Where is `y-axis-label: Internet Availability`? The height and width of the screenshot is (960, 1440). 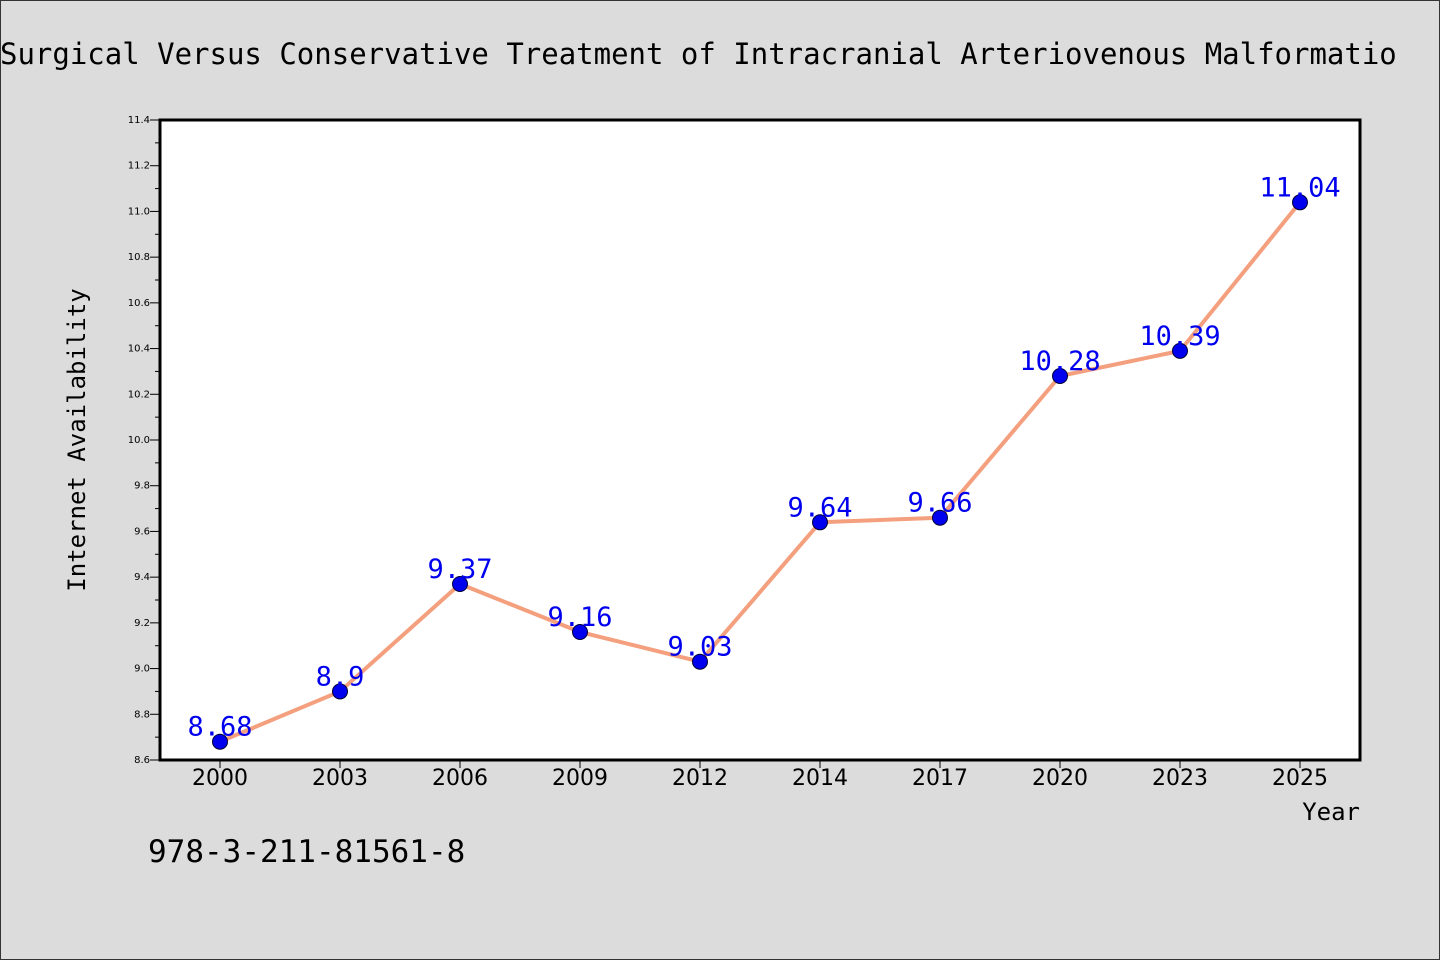
y-axis-label: Internet Availability is located at coordinates (77, 439).